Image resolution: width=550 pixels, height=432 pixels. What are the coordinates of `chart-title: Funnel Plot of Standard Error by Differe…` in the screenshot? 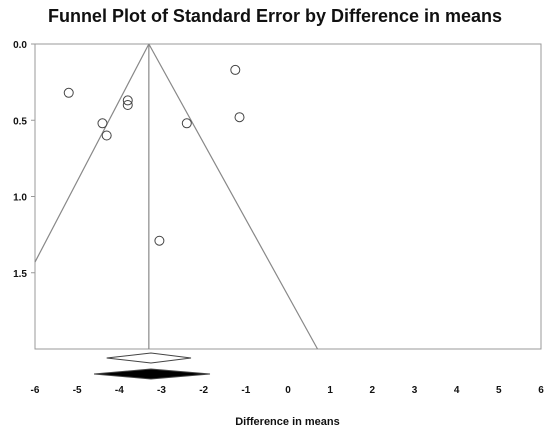 It's located at (275, 16).